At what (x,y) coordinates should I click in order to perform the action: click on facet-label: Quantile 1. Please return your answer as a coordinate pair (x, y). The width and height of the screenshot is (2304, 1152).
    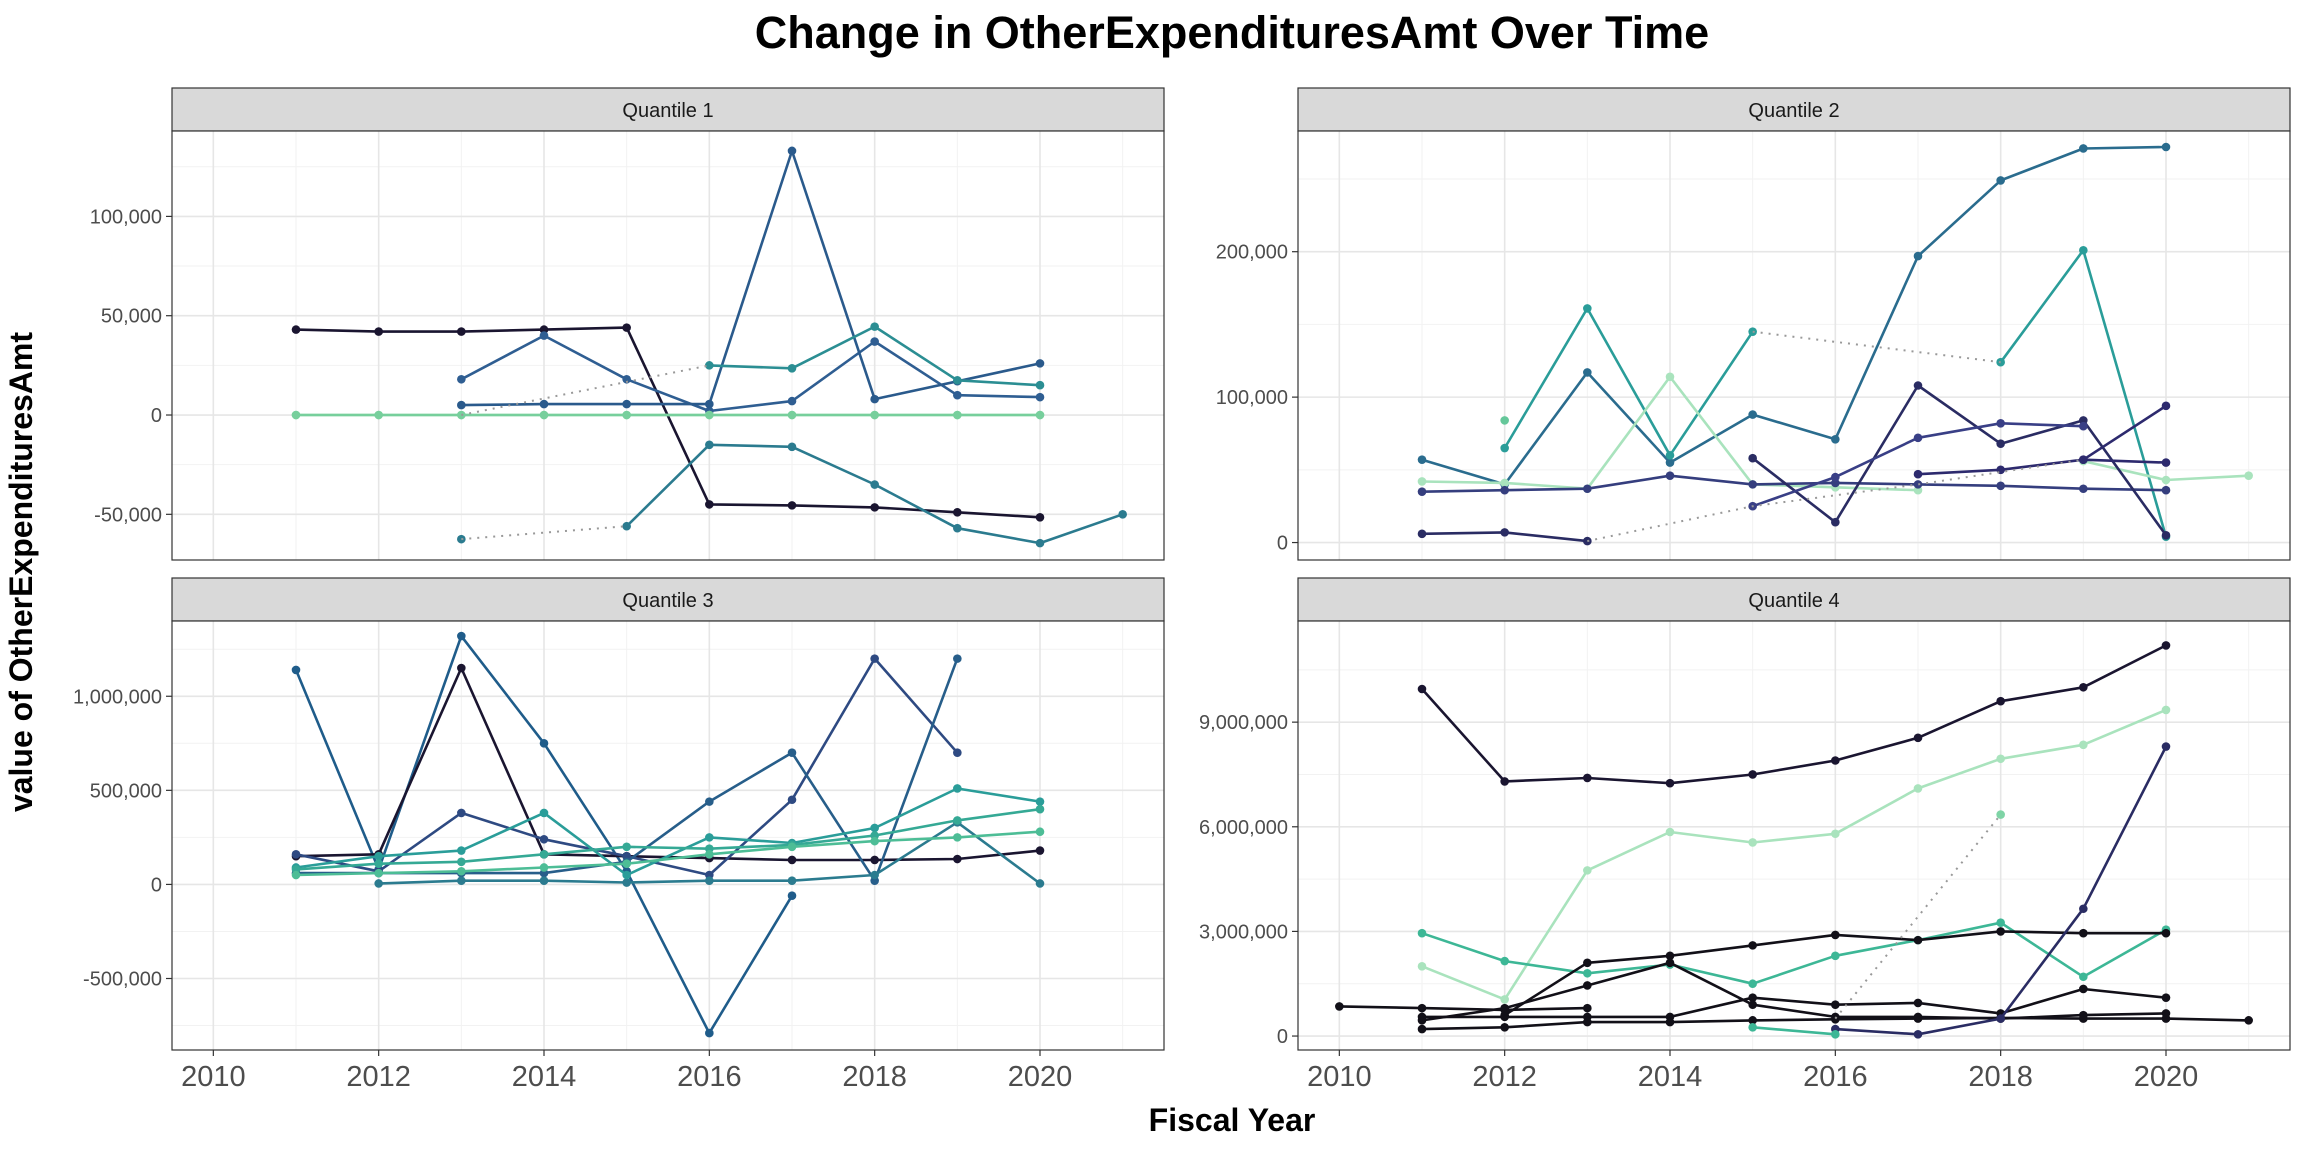
    Looking at the image, I should click on (667, 111).